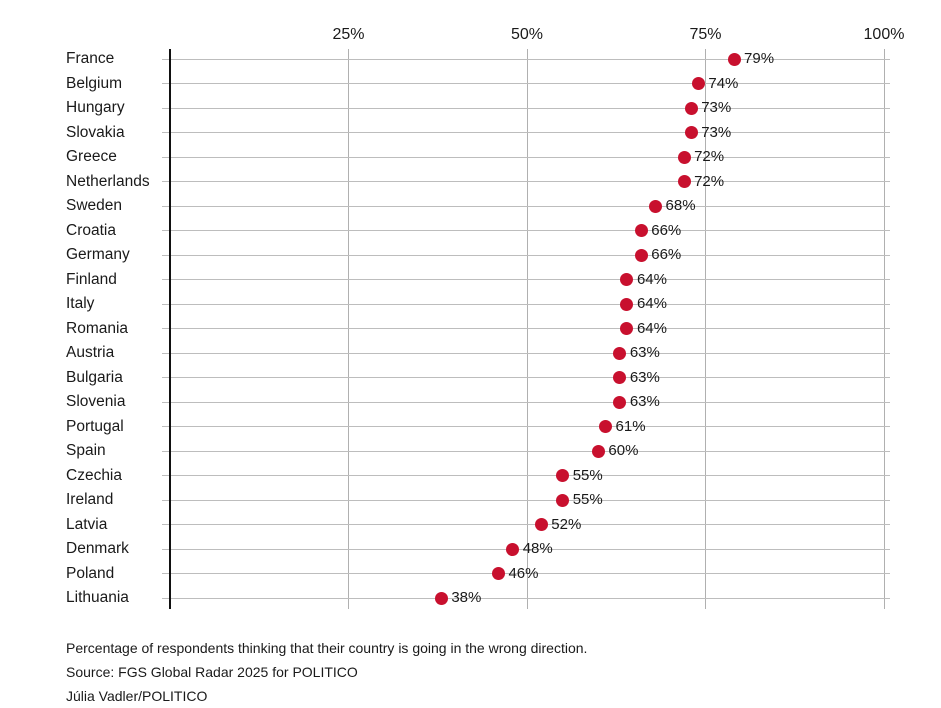 This screenshot has width=941, height=708. What do you see at coordinates (705, 34) in the screenshot?
I see `x-tick-label: 75%` at bounding box center [705, 34].